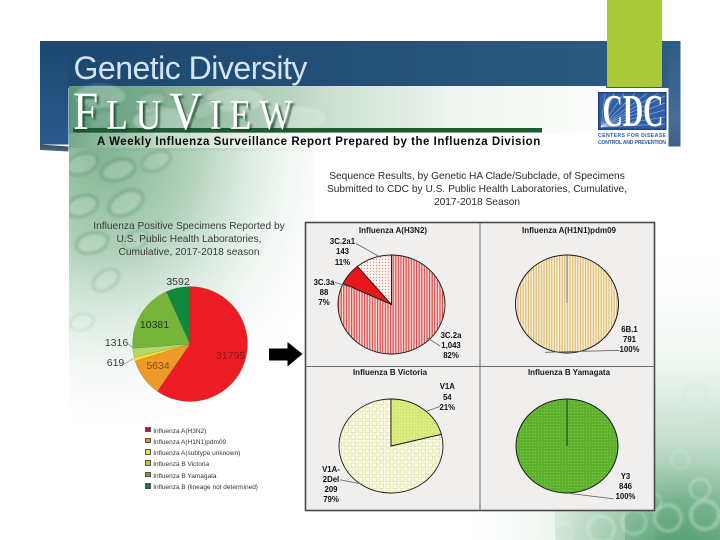  Describe the element at coordinates (186, 111) in the screenshot. I see `svg-text: FLUVIEW` at that location.